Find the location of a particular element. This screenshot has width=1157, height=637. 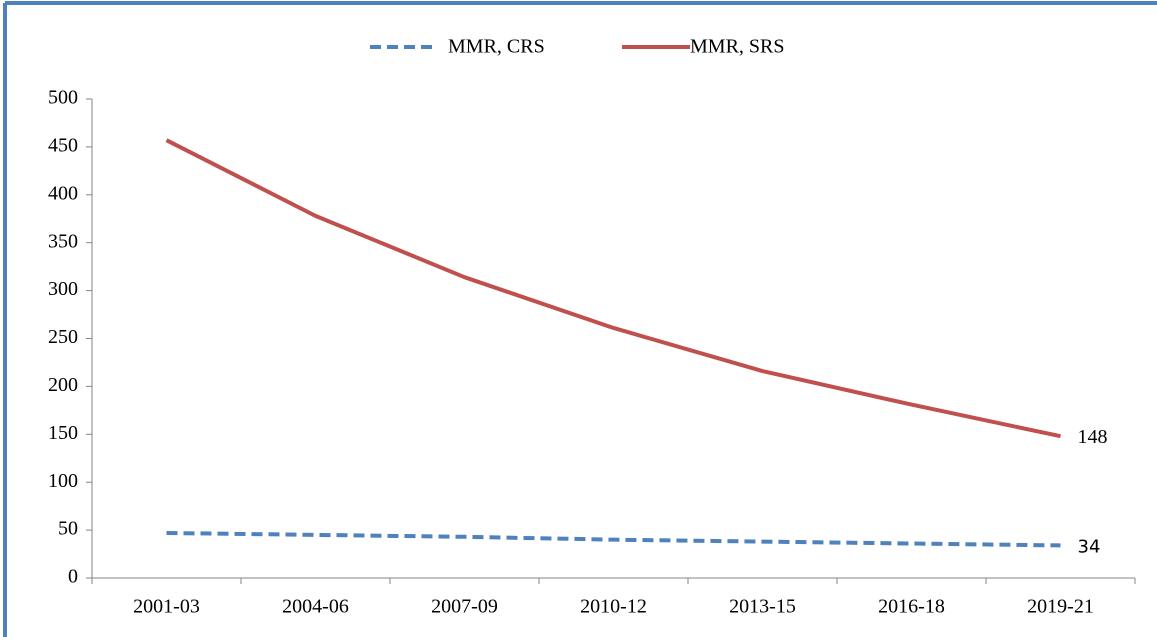

x-tick-label: 2016-18 is located at coordinates (911, 607).